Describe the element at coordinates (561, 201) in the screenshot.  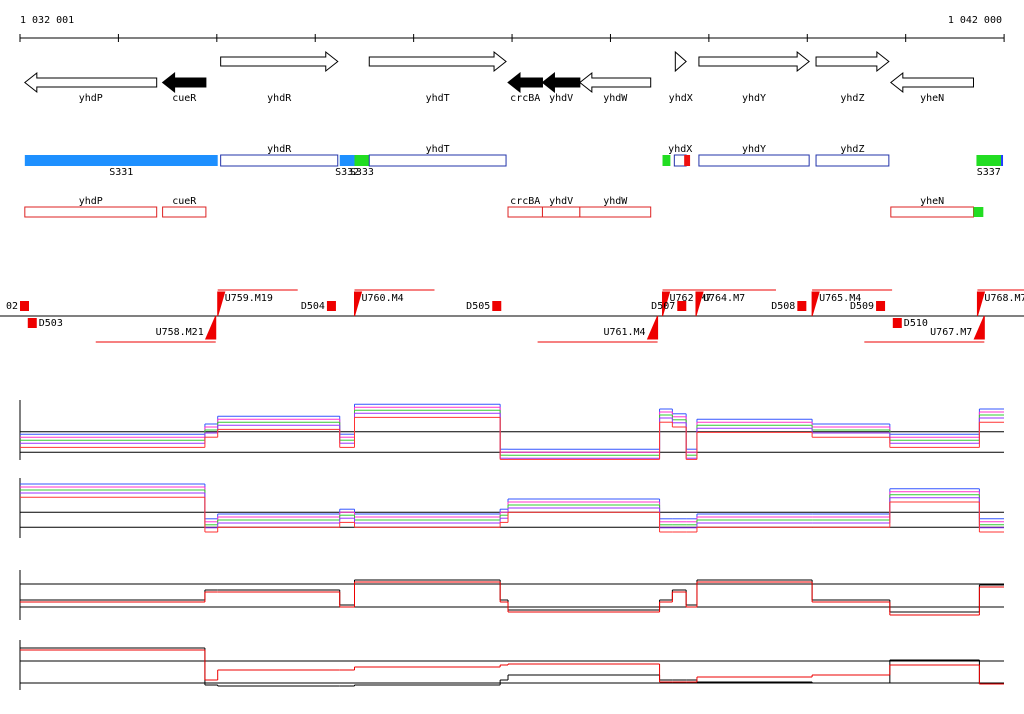
I see `feature-label: yhdV` at that location.